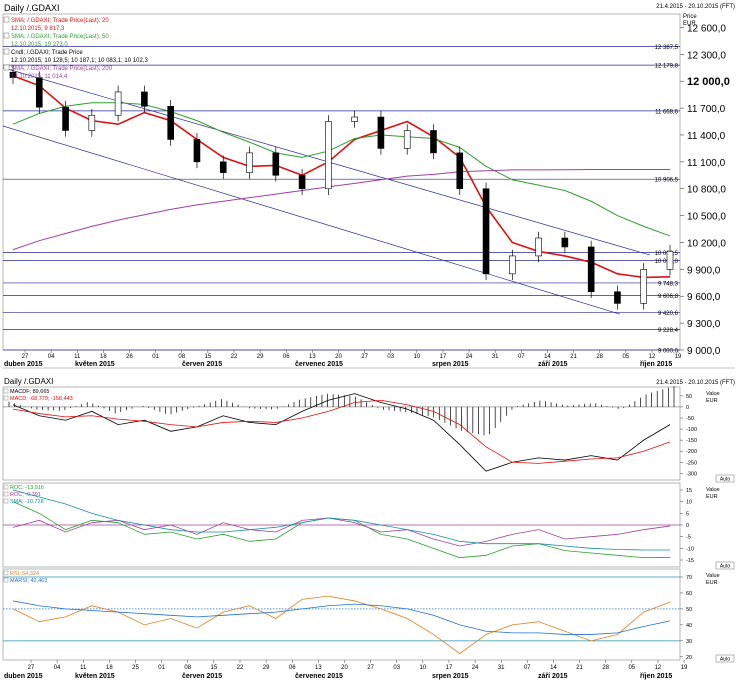  What do you see at coordinates (28, 381) in the screenshot?
I see `macd-panel-title: Daily /.GDAXI` at bounding box center [28, 381].